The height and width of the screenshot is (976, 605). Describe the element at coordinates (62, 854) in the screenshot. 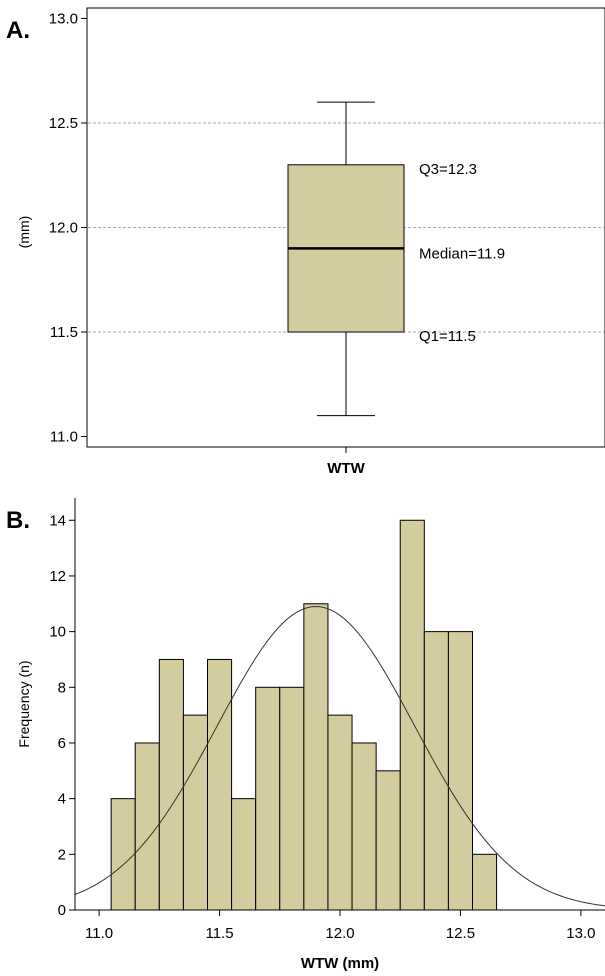

I see `y-tick-label: 2` at that location.